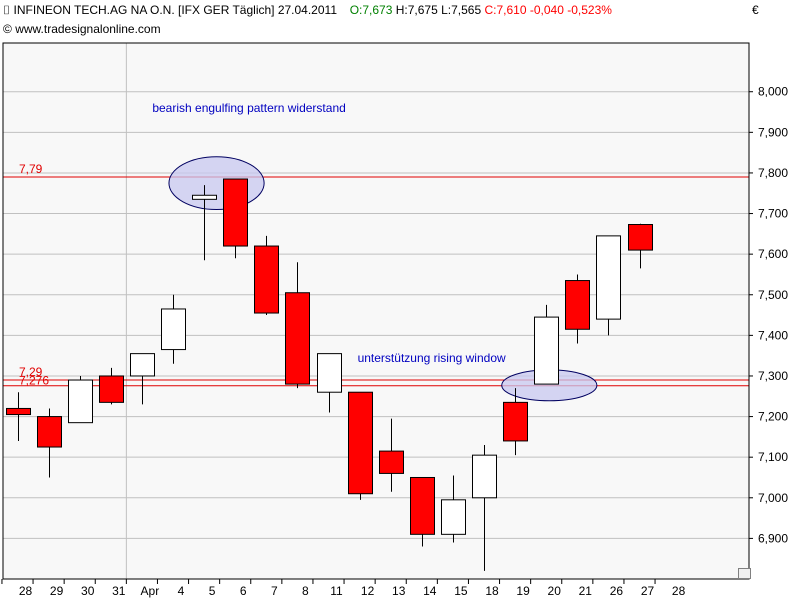 The image size is (800, 600). I want to click on x-tick-label: 5, so click(212, 591).